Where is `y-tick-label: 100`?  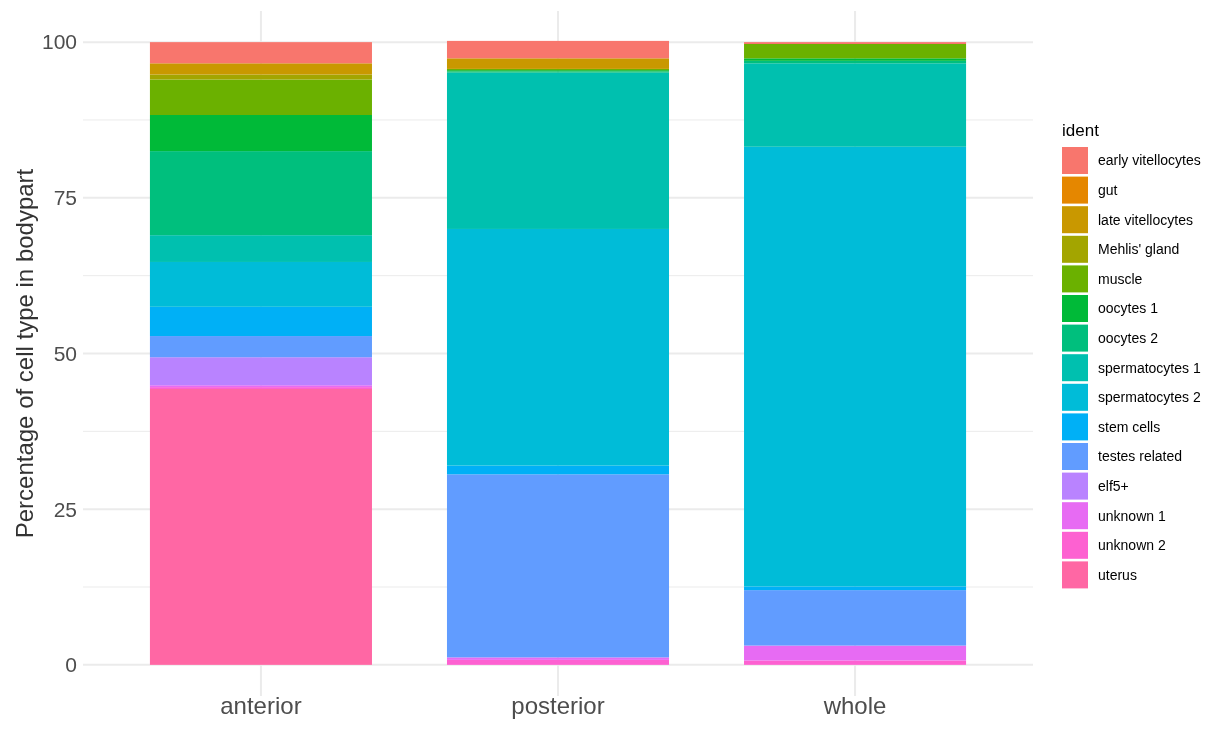
y-tick-label: 100 is located at coordinates (59, 42).